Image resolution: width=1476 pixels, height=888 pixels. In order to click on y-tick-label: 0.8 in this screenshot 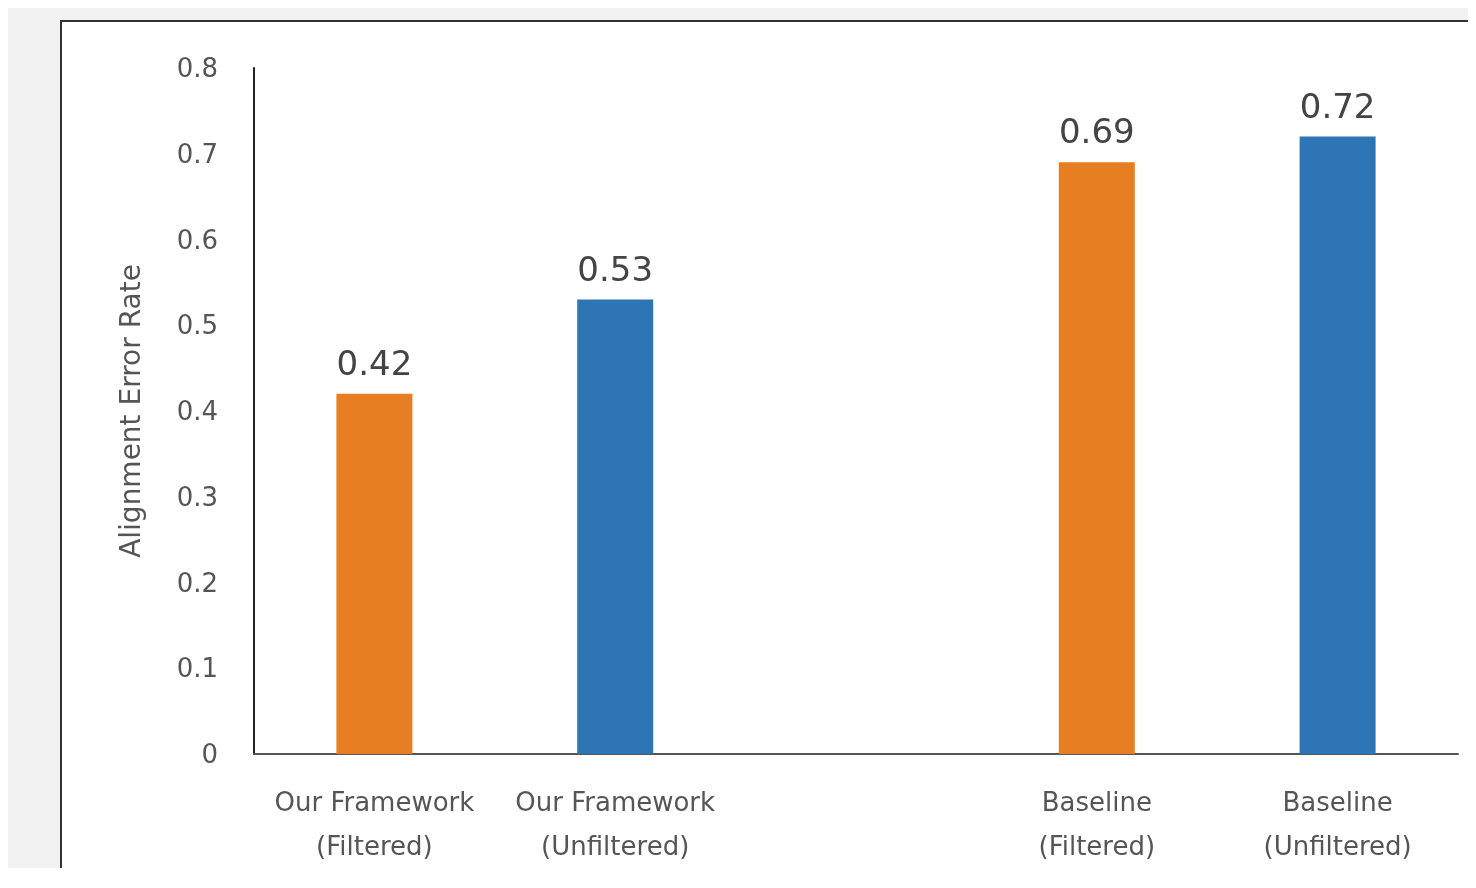, I will do `click(197, 68)`.